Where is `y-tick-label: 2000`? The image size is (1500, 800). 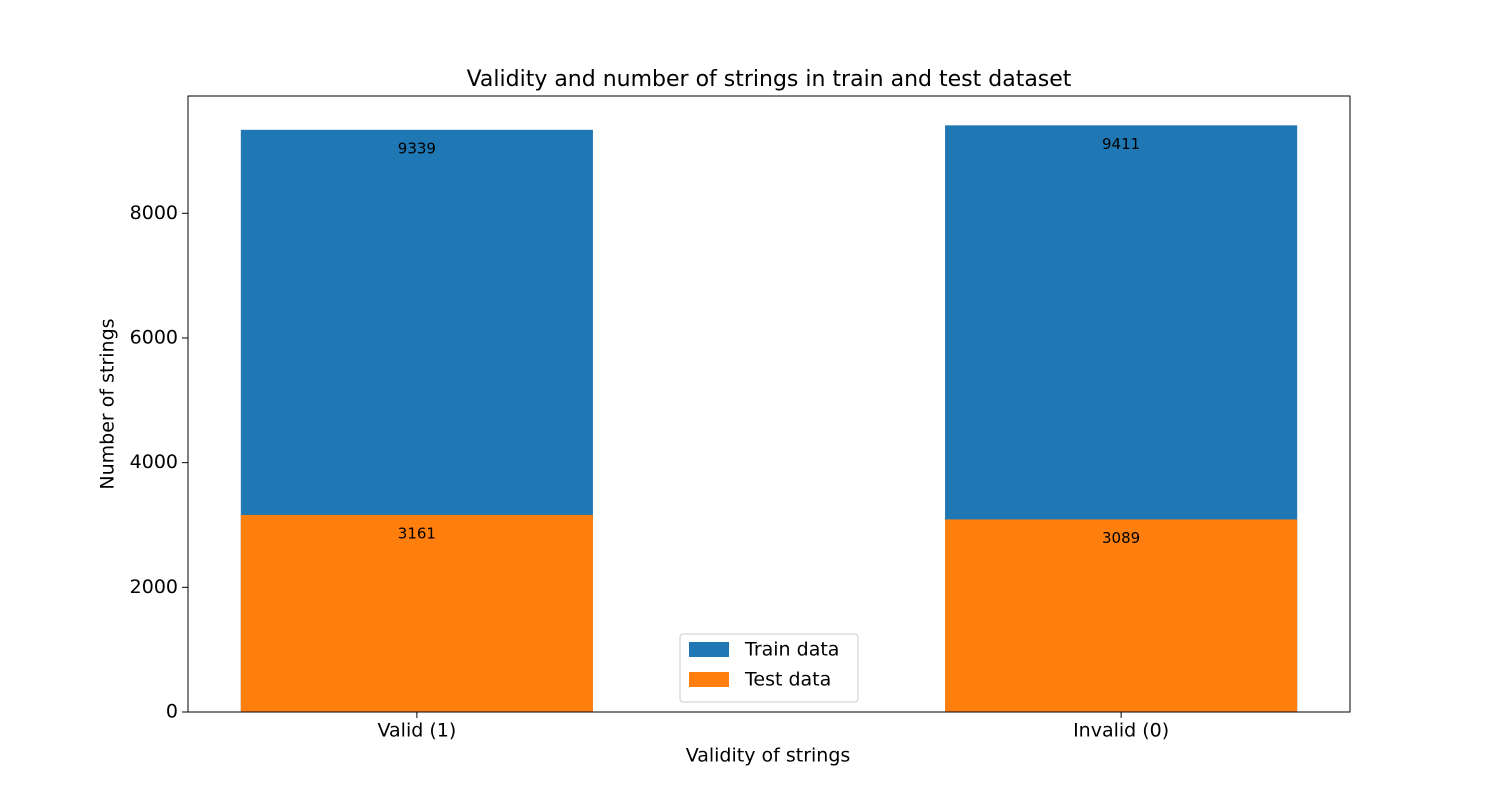
y-tick-label: 2000 is located at coordinates (154, 587).